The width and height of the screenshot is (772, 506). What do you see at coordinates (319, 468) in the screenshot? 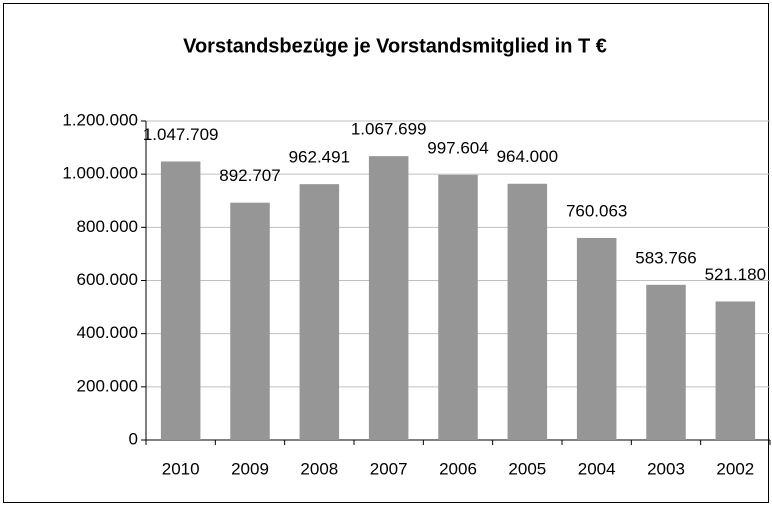
I see `x-tick-label: 2008` at bounding box center [319, 468].